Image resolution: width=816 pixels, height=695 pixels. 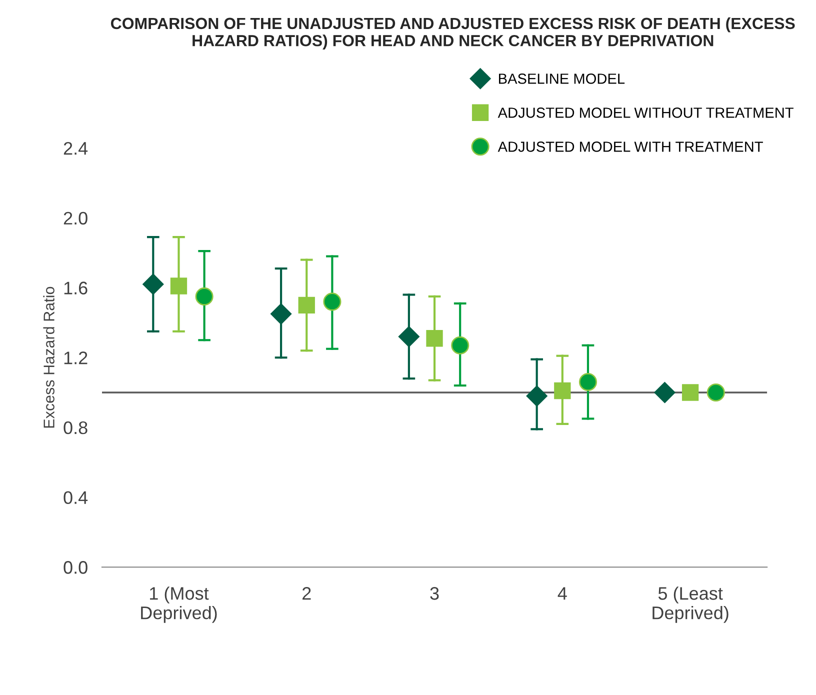 What do you see at coordinates (646, 113) in the screenshot?
I see `legend-label: ADJUSTED MODEL WITHOUT TREATMENT` at bounding box center [646, 113].